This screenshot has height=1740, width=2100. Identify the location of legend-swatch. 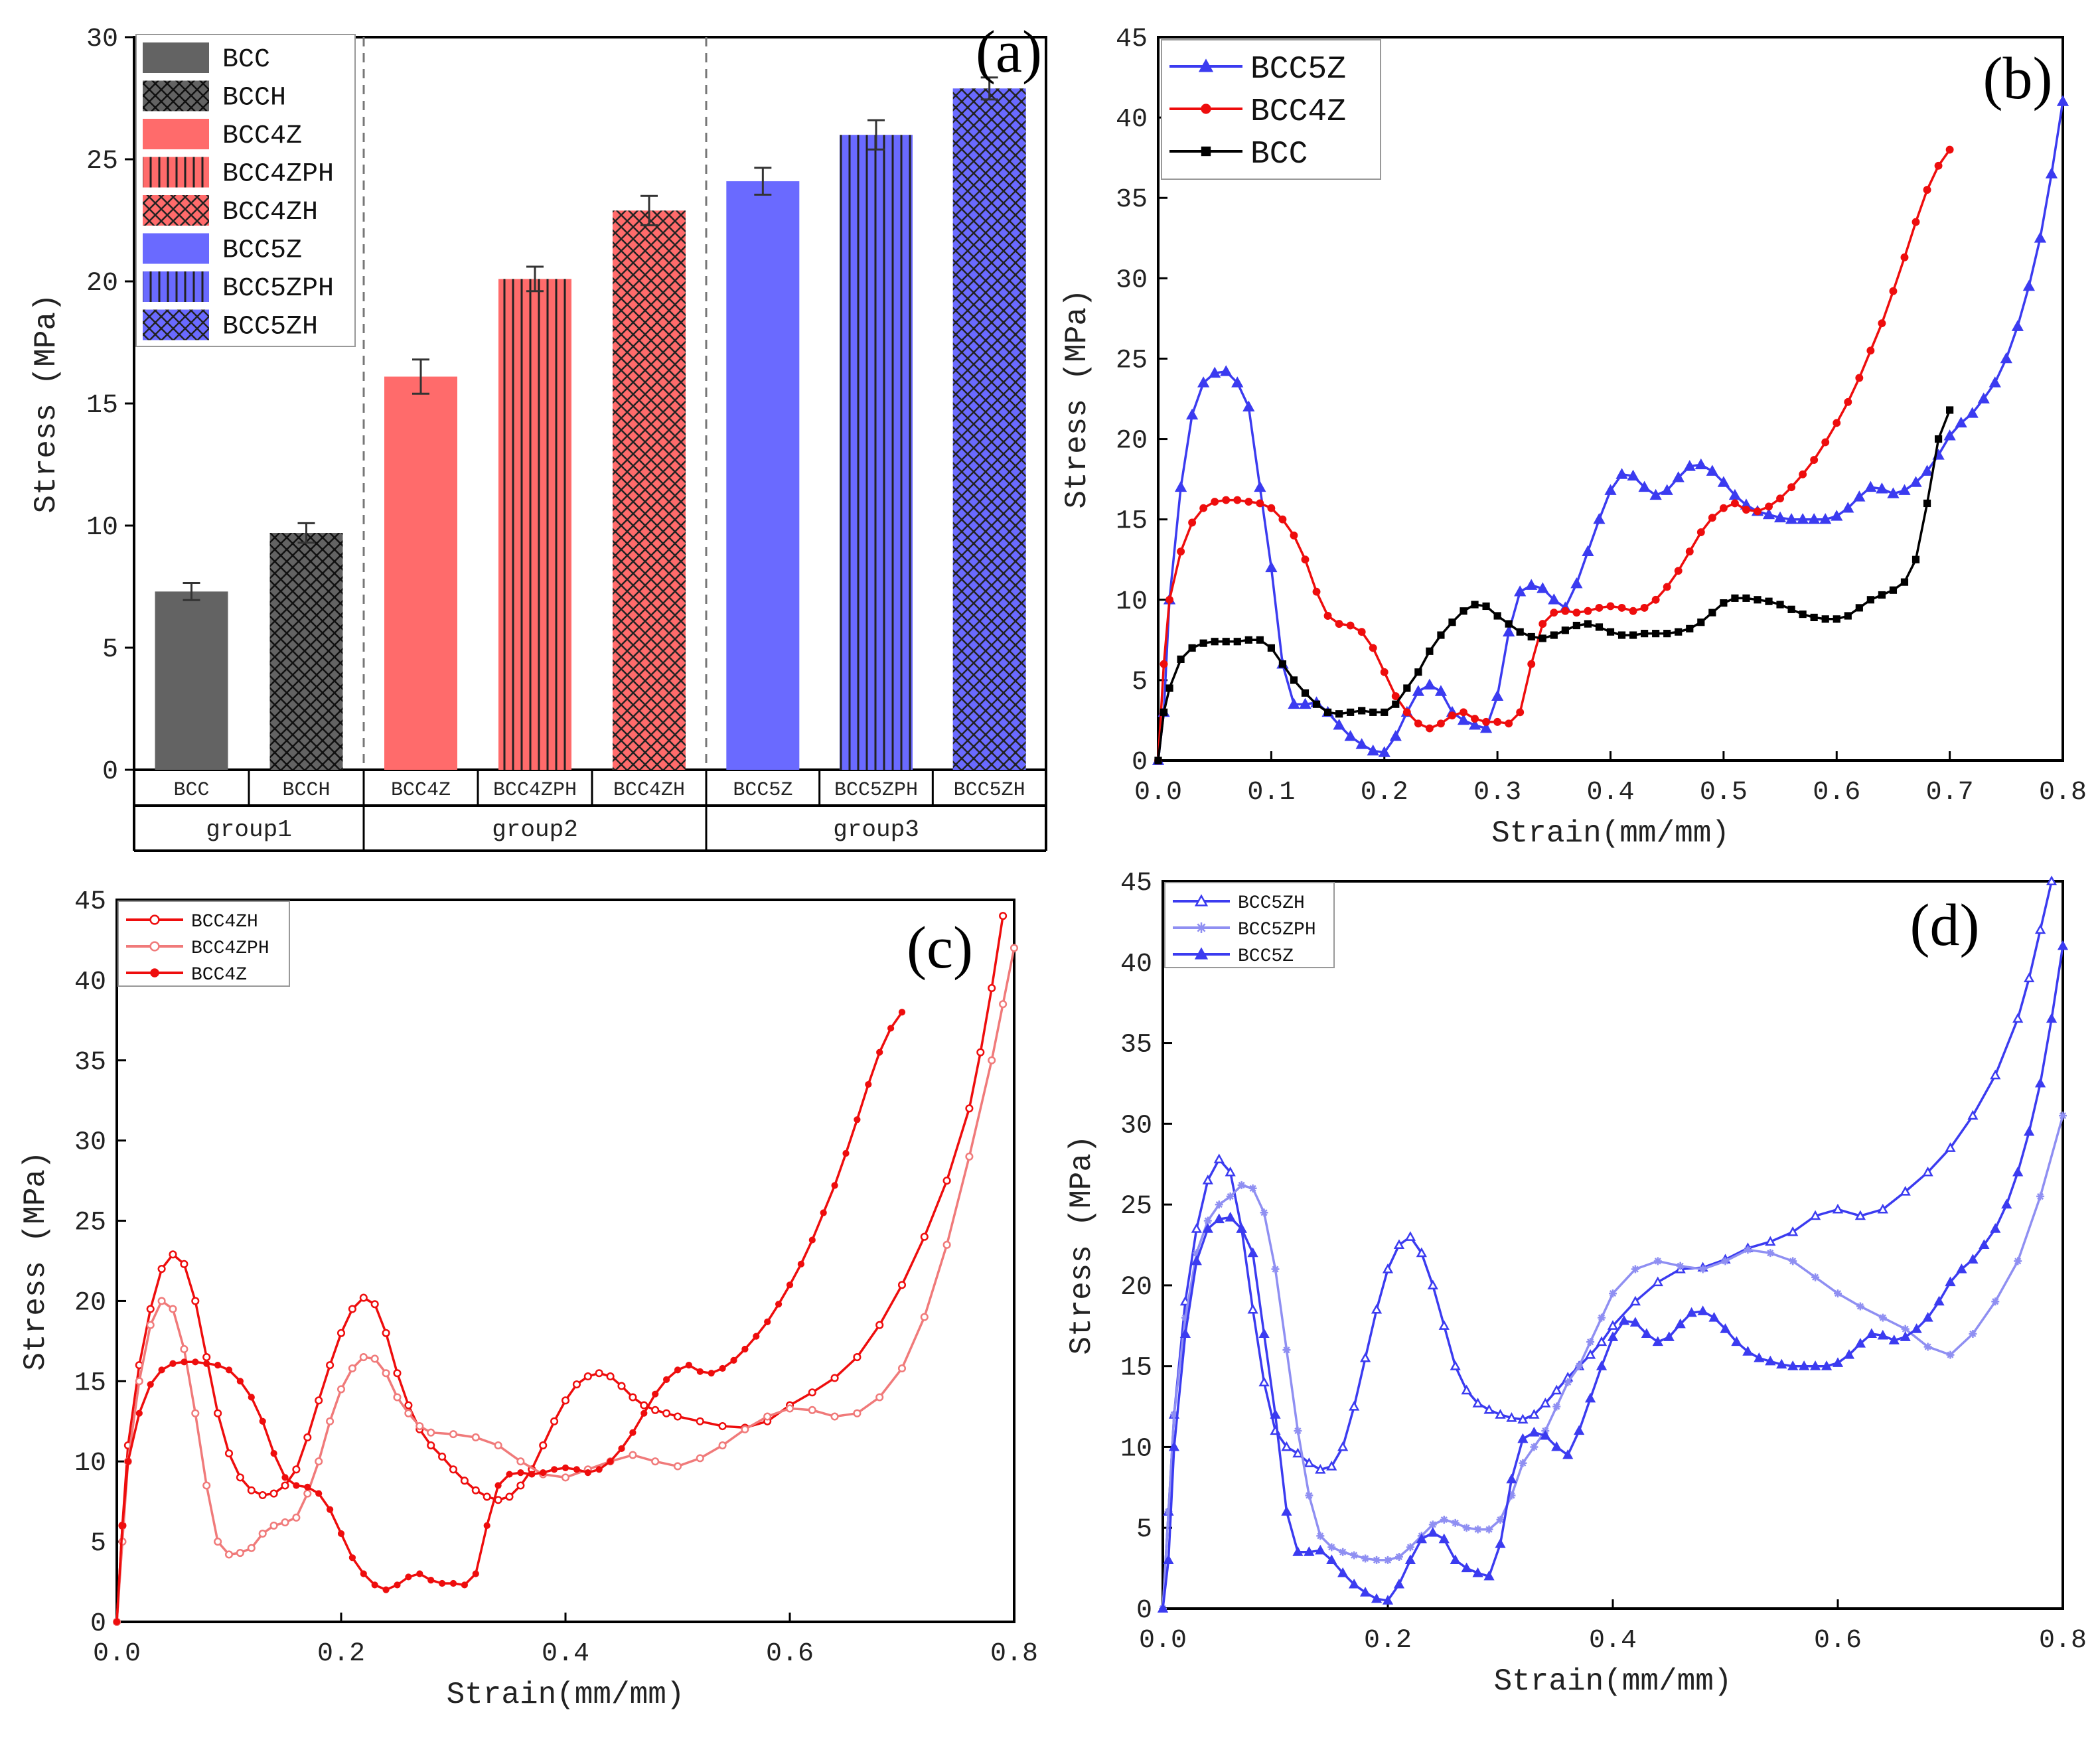
(176, 57).